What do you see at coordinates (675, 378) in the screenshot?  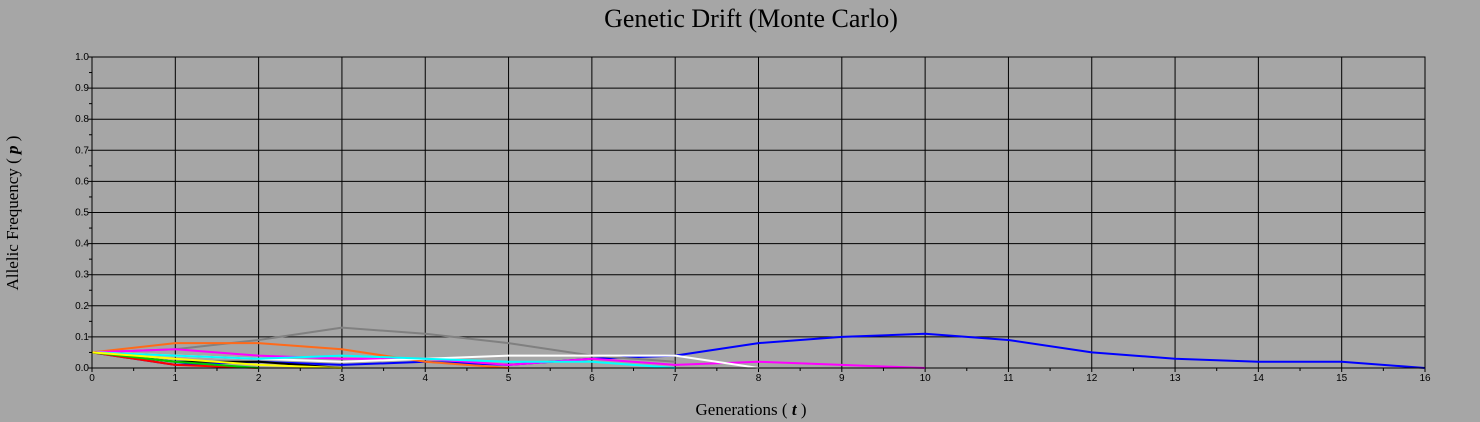 I see `x-tick-label: 7` at bounding box center [675, 378].